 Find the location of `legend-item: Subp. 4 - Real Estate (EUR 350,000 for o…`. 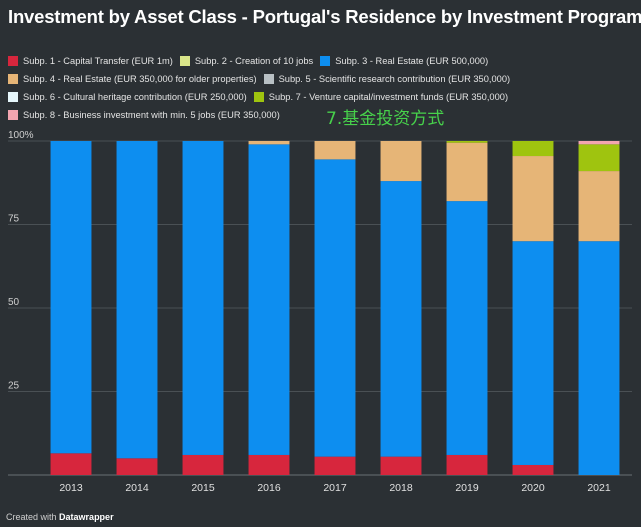

legend-item: Subp. 4 - Real Estate (EUR 350,000 for o… is located at coordinates (132, 79).